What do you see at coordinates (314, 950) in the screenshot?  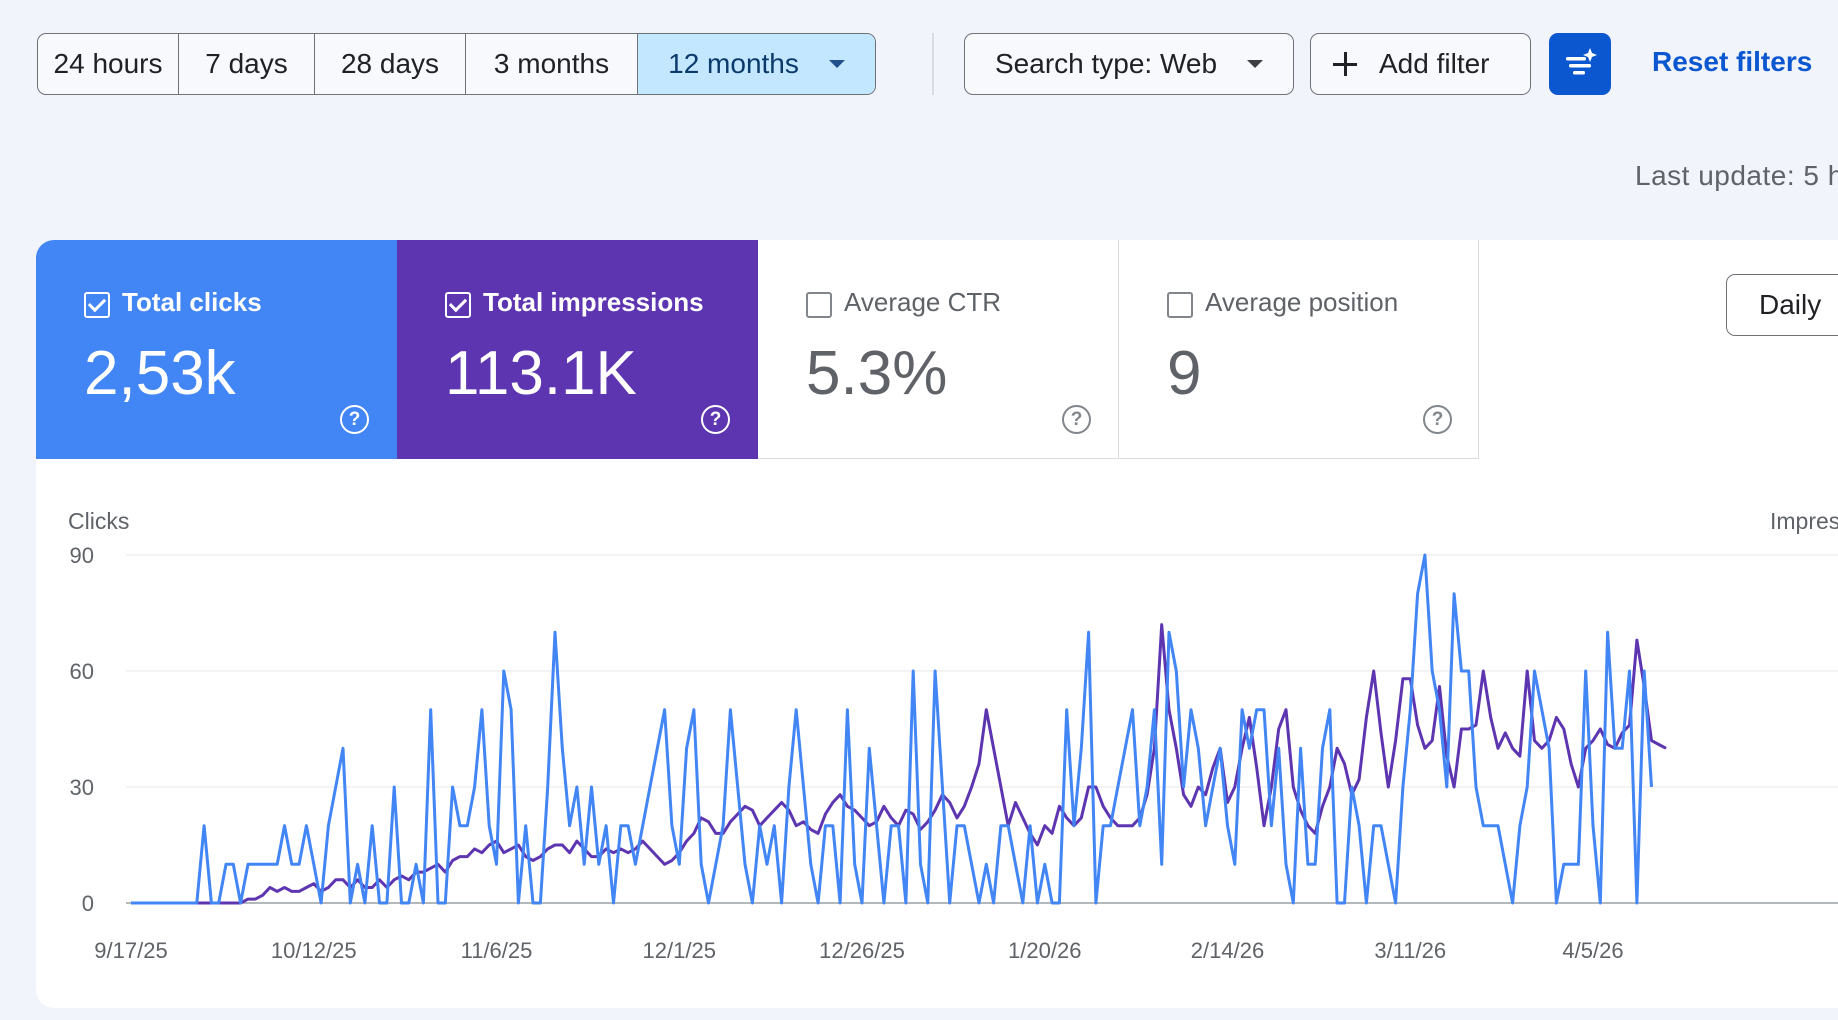 I see `x-tick-label: 10/12/25` at bounding box center [314, 950].